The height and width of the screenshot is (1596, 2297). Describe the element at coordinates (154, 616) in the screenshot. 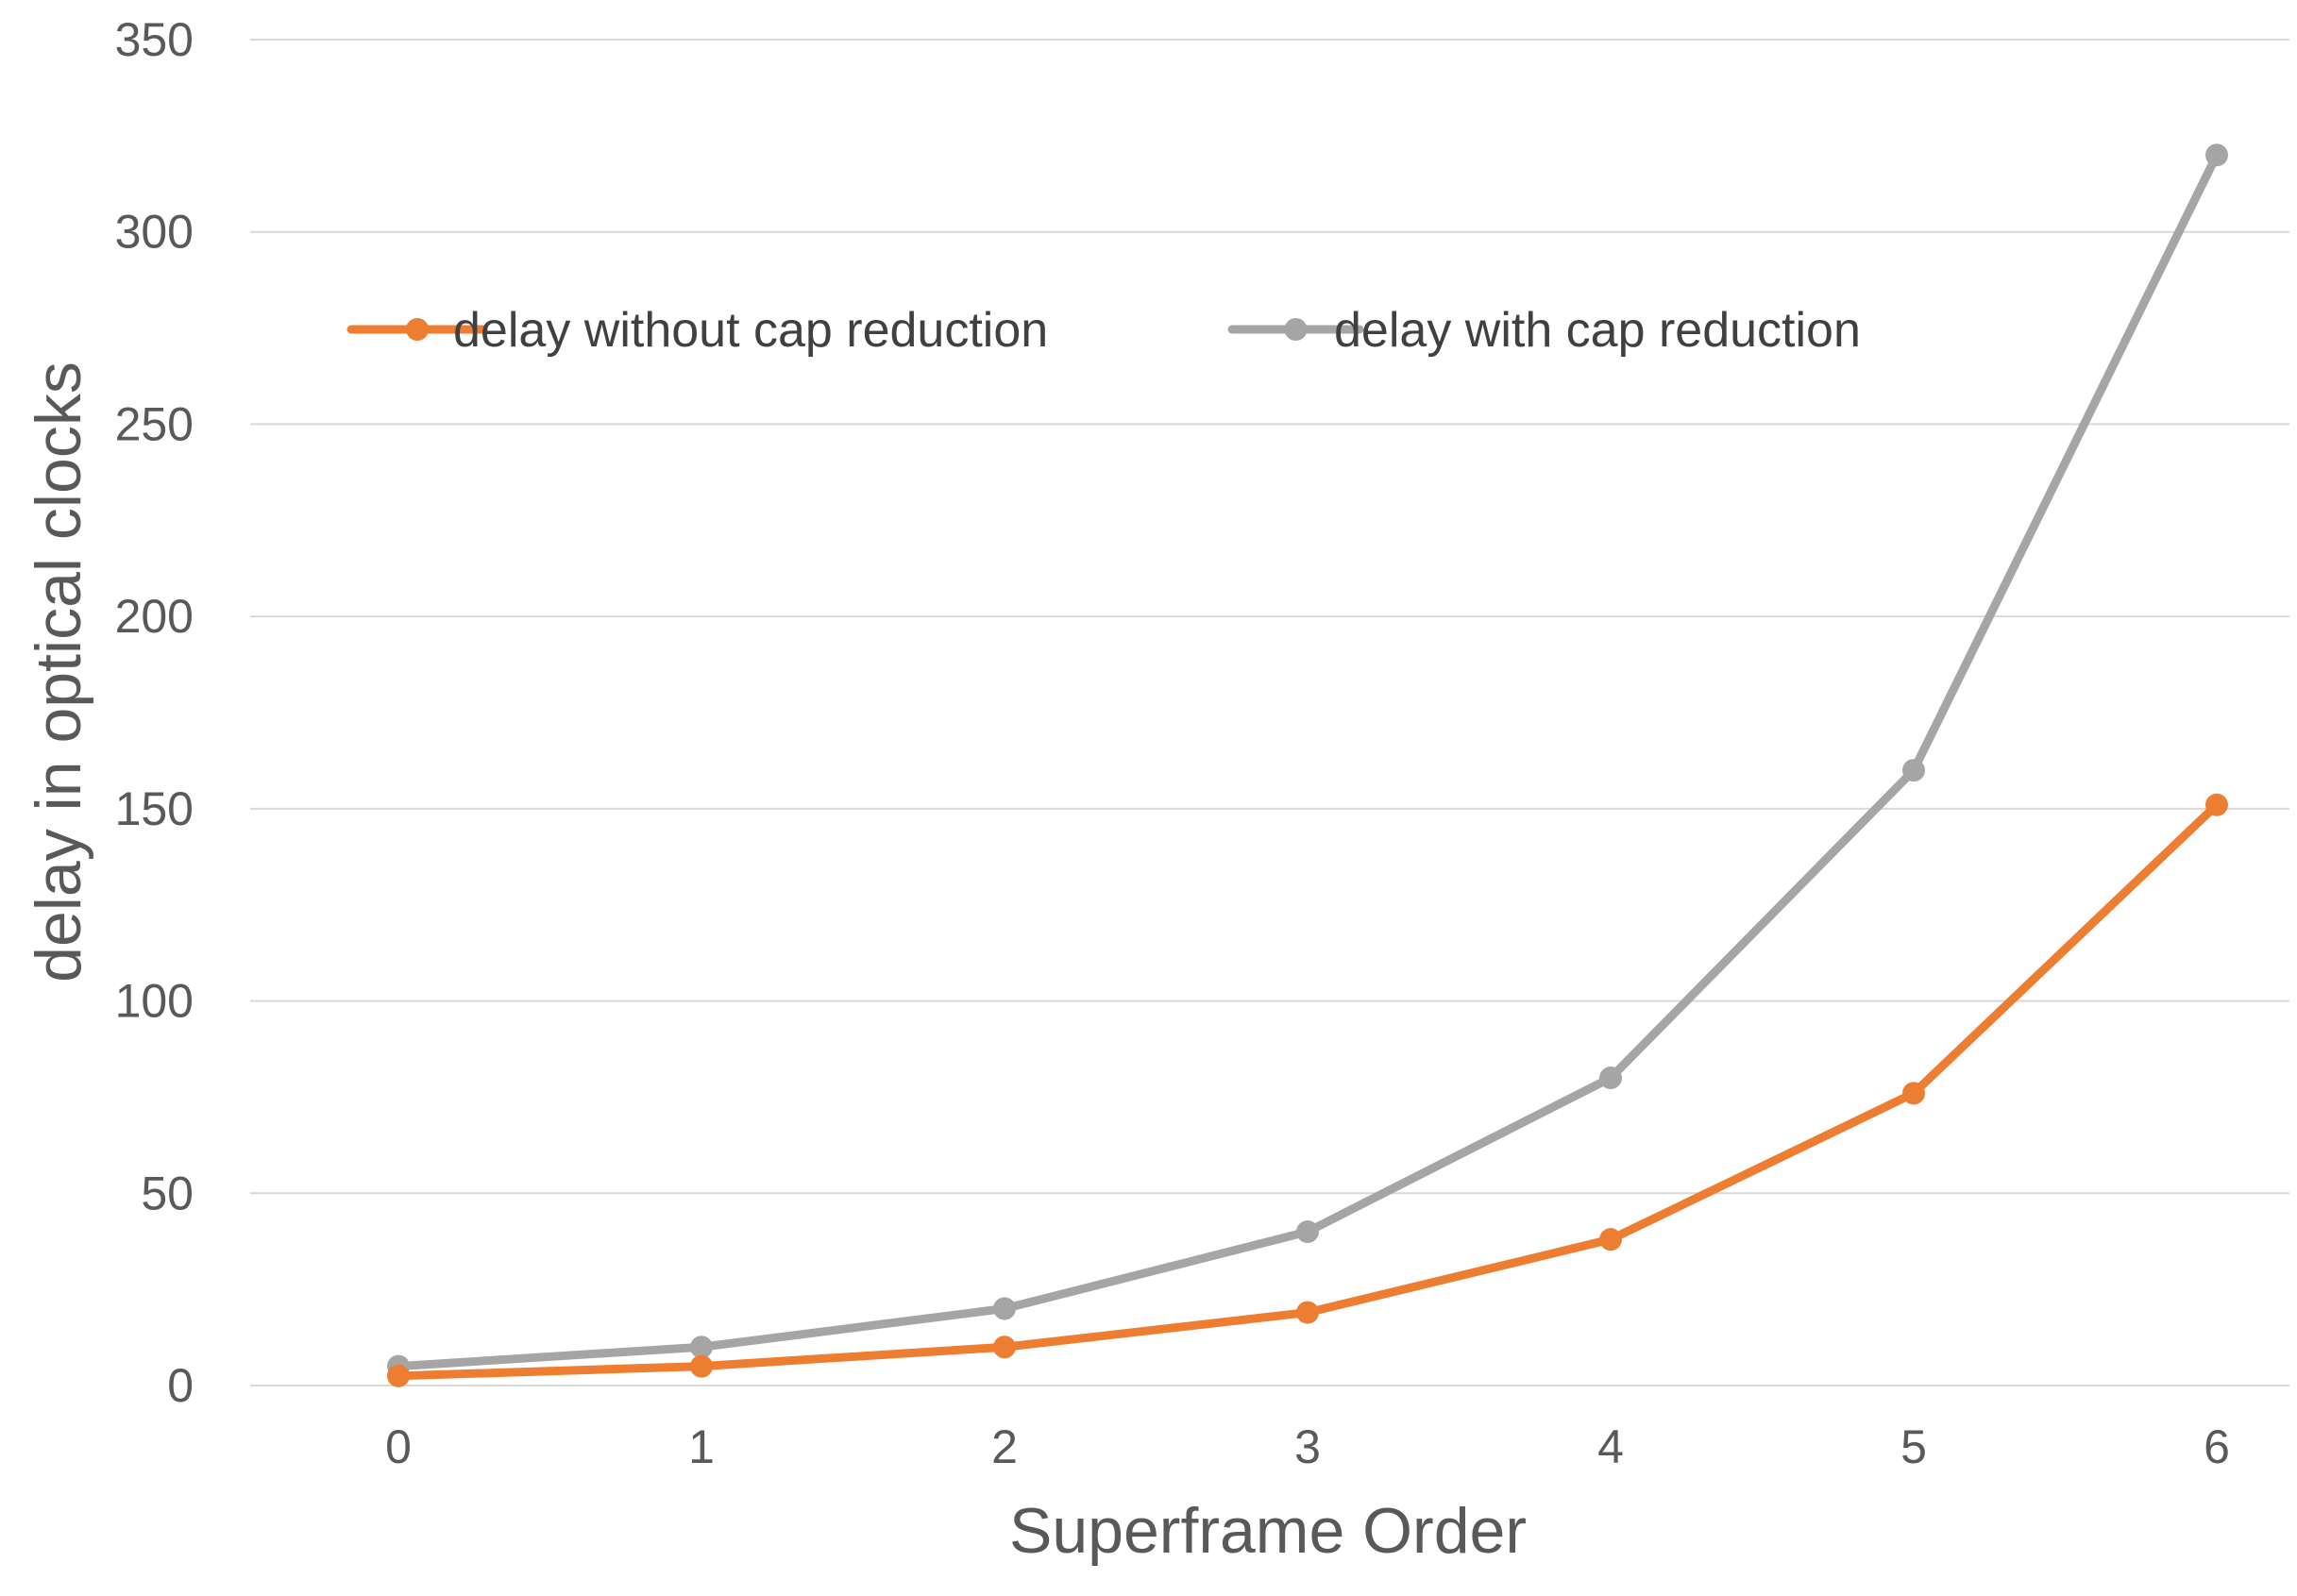

I see `y-tick-label: 200` at that location.